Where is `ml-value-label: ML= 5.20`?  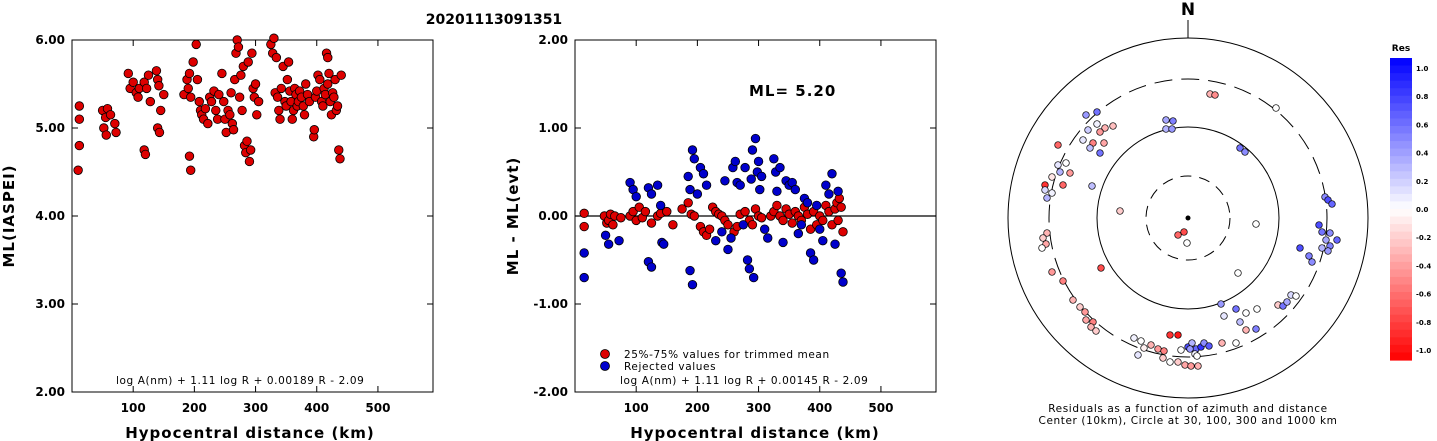
ml-value-label: ML= 5.20 is located at coordinates (792, 91).